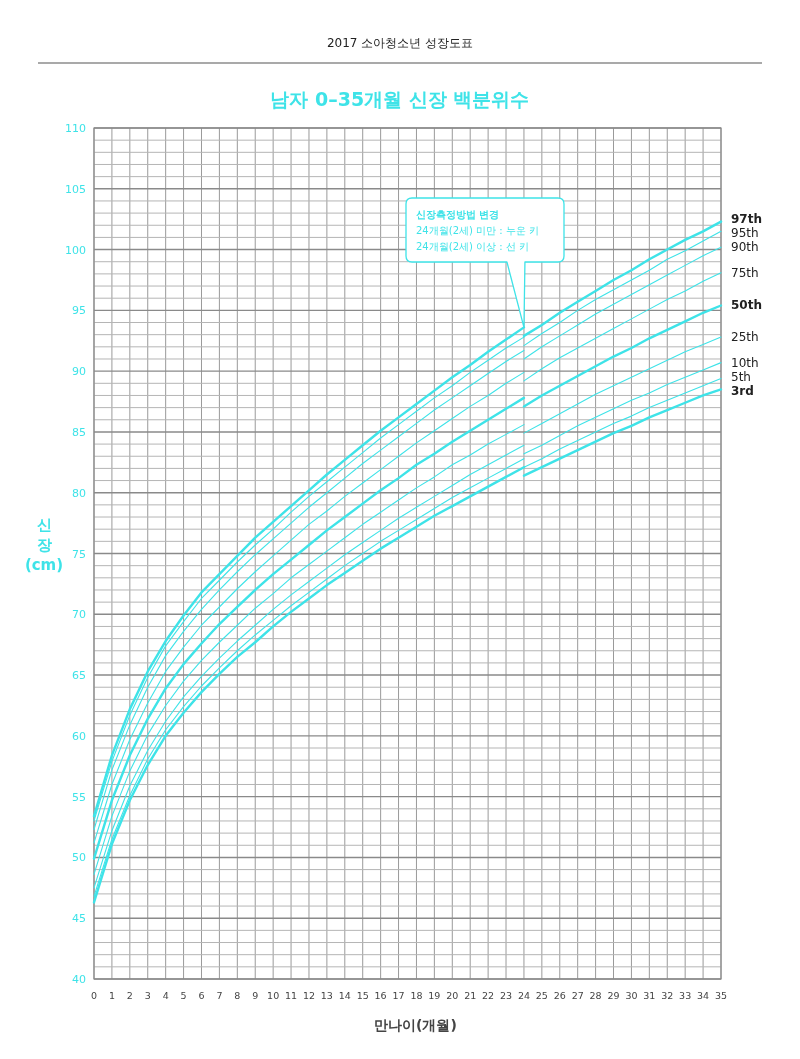 Image resolution: width=800 pixels, height=1059 pixels. Describe the element at coordinates (344, 995) in the screenshot. I see `x-tick-label: 14` at that location.